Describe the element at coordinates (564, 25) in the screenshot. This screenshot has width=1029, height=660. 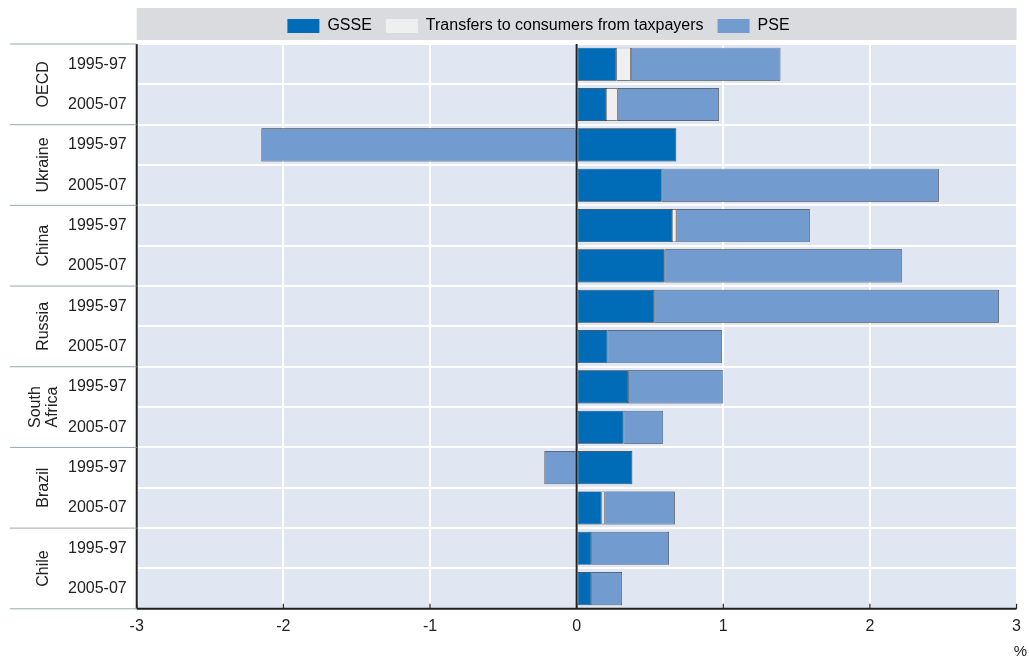
I see `legend-label: Transfers to consumers from taxpayers` at that location.